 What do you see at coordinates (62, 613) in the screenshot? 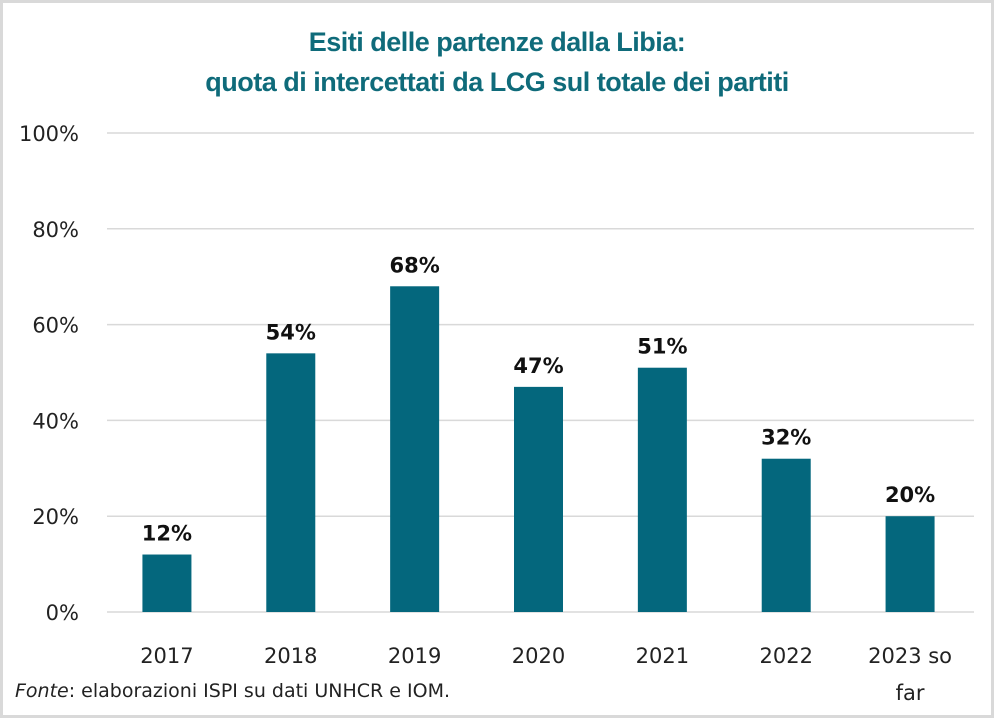
I see `y-tick-label: 0%` at bounding box center [62, 613].